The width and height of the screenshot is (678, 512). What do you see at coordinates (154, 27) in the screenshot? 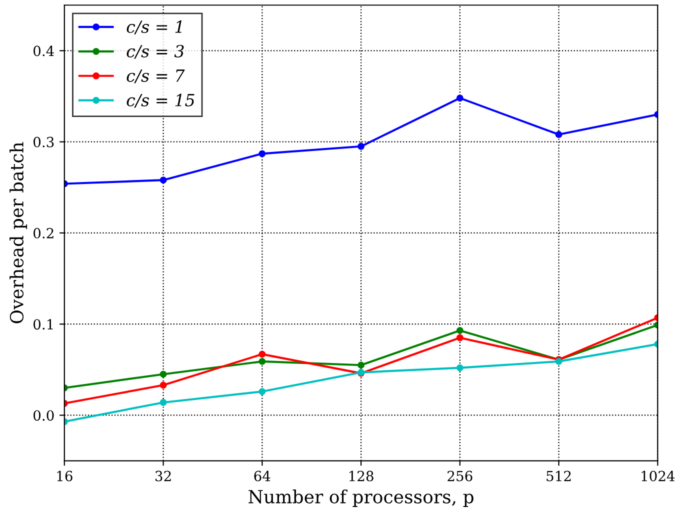
I see `legend-label: c/s = 1` at bounding box center [154, 27].